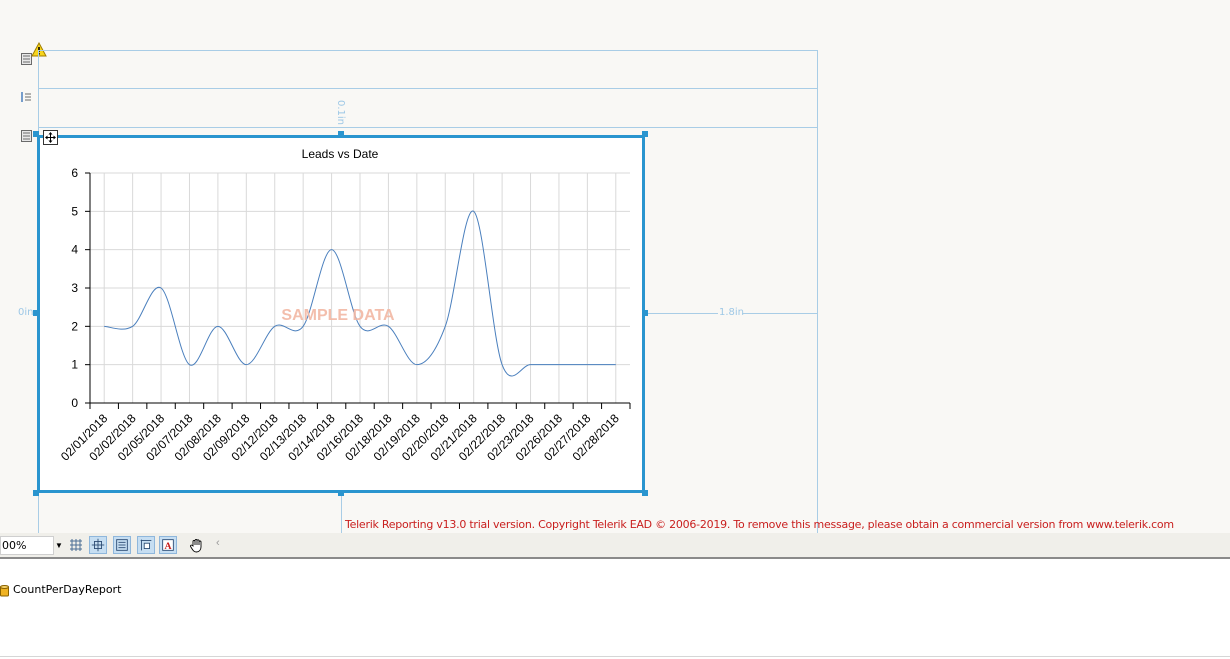  I want to click on y-tick-label: 1, so click(74, 365).